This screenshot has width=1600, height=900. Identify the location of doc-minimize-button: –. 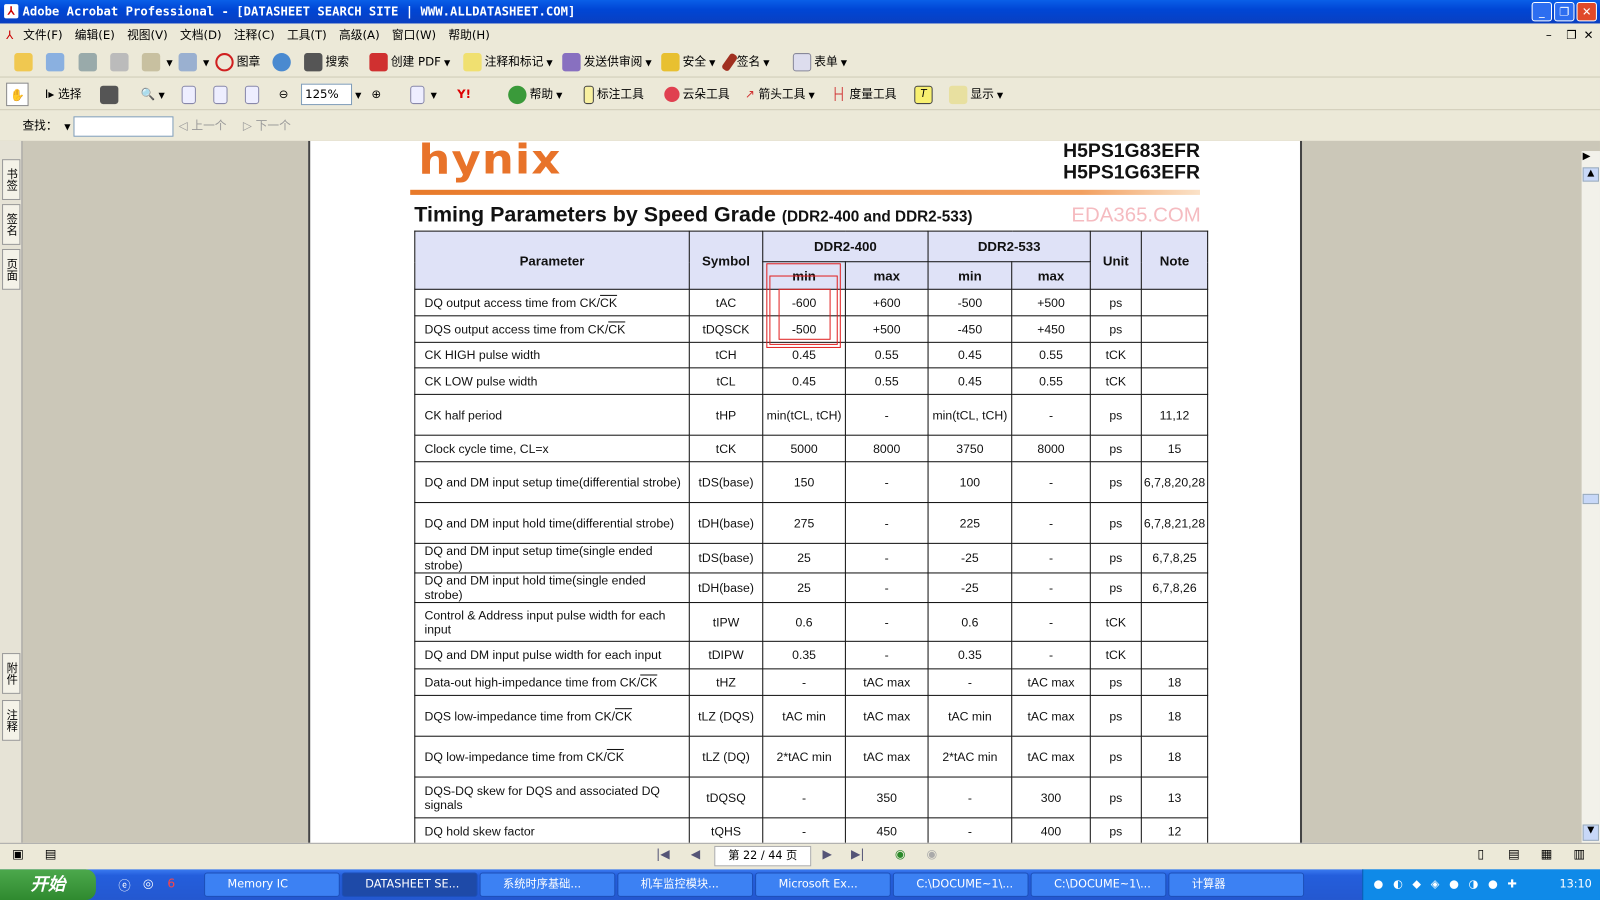
(1548, 34).